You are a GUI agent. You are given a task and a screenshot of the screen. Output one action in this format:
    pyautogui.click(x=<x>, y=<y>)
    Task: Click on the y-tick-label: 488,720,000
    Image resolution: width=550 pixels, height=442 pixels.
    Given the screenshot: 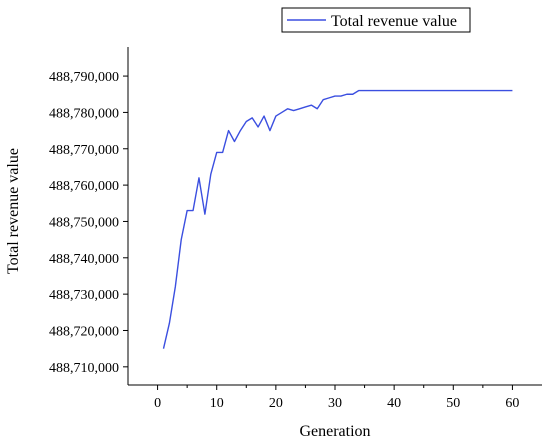 What is the action you would take?
    pyautogui.click(x=84, y=331)
    